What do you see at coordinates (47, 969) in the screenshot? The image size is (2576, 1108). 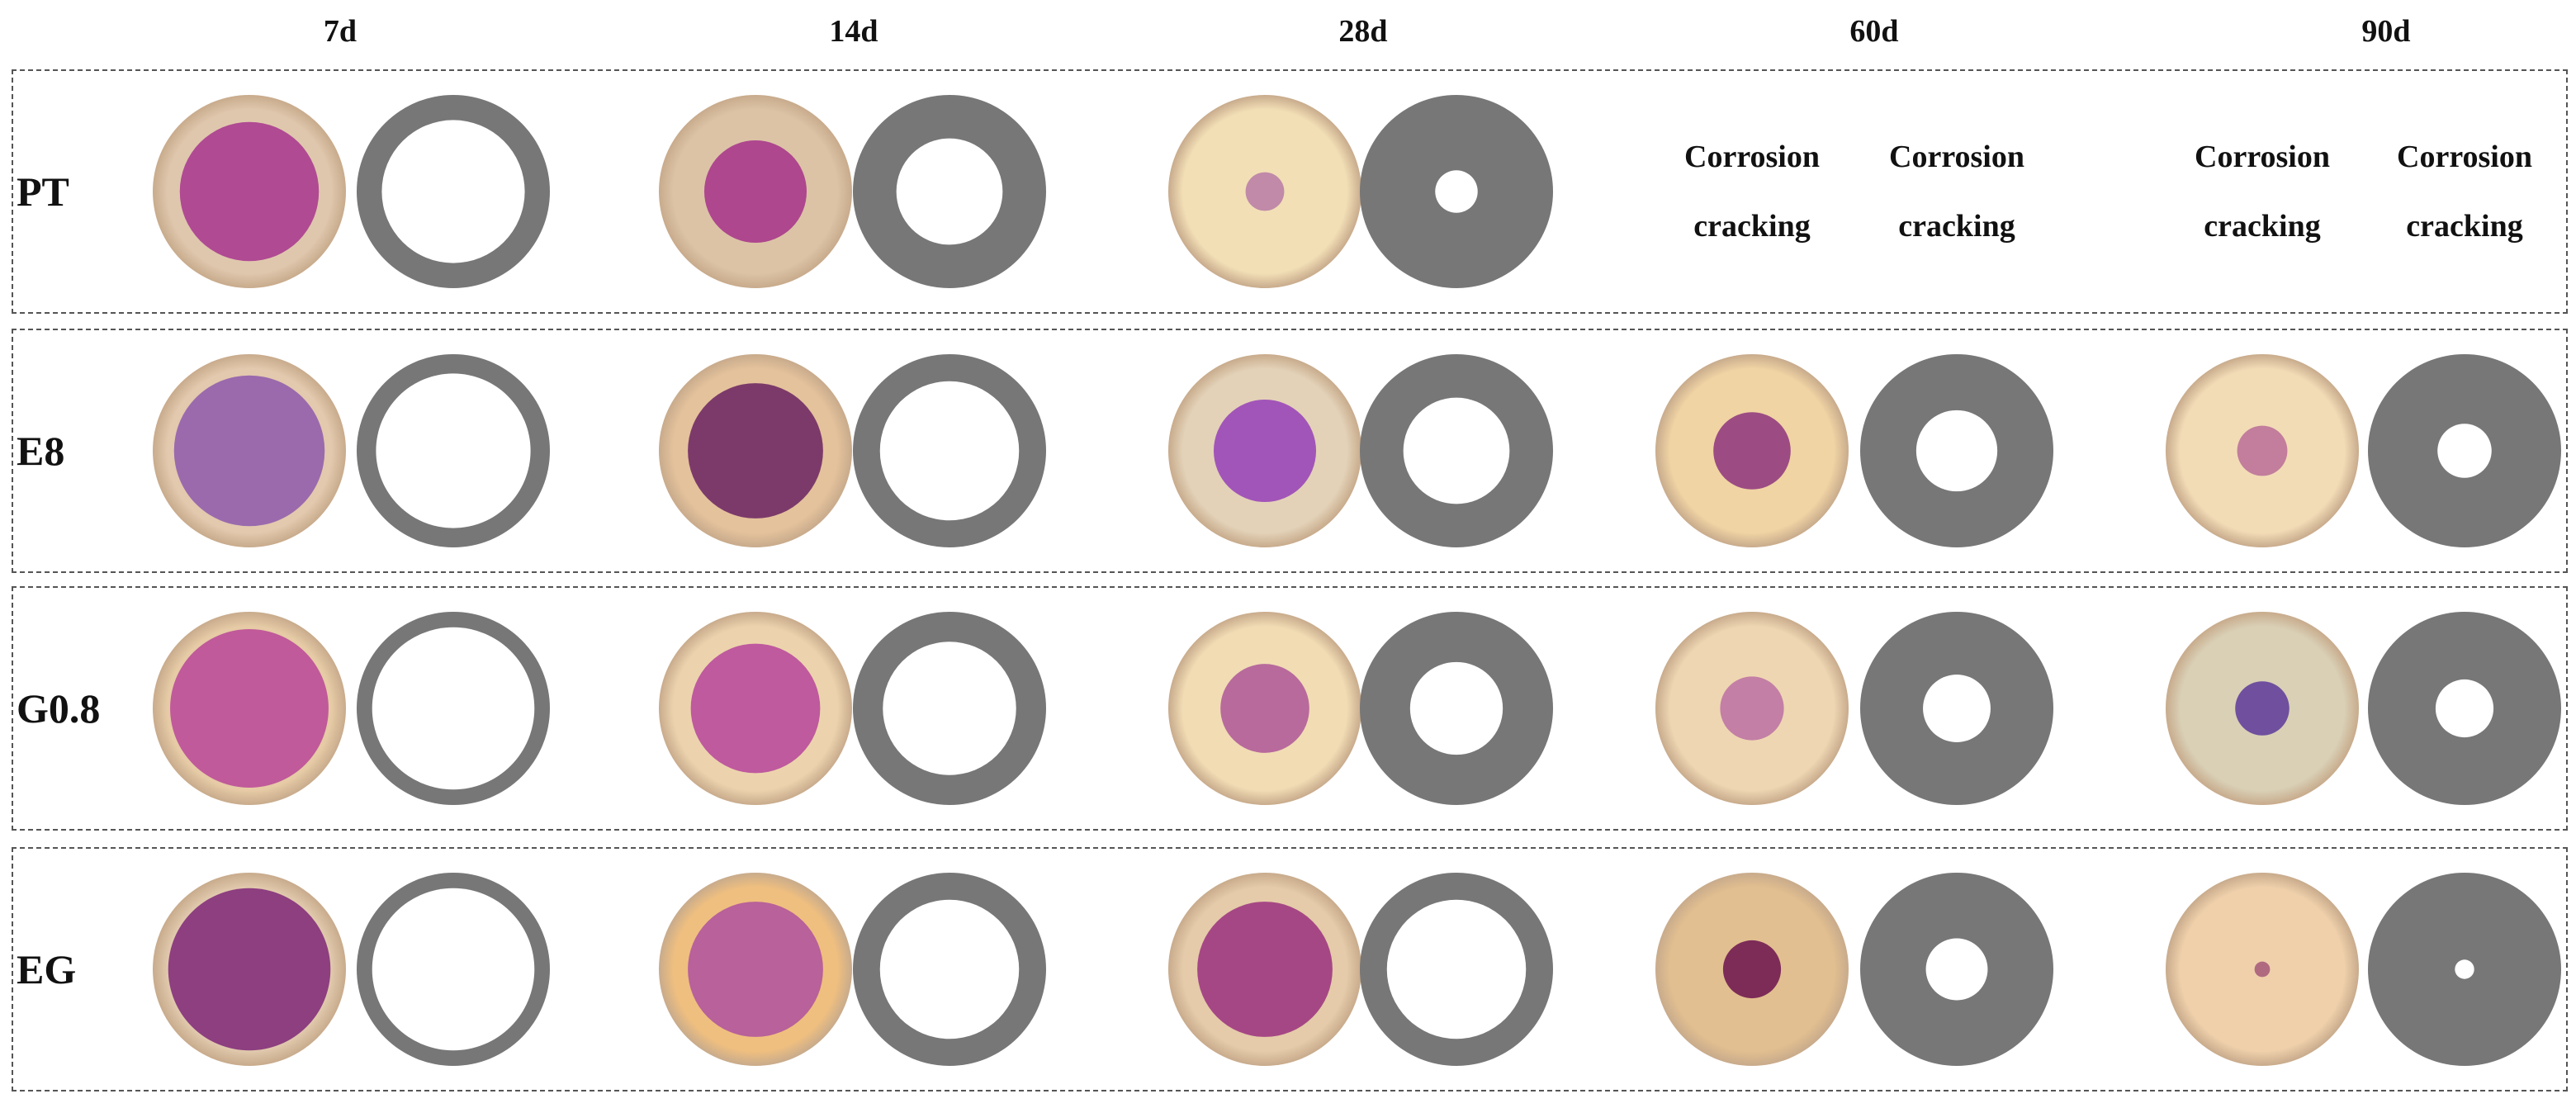 I see `row-label: EG` at bounding box center [47, 969].